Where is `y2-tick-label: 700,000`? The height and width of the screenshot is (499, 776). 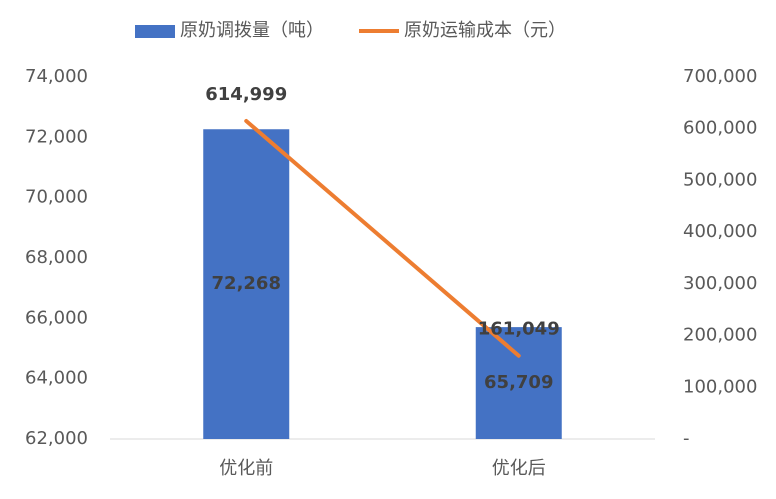 y2-tick-label: 700,000 is located at coordinates (720, 76).